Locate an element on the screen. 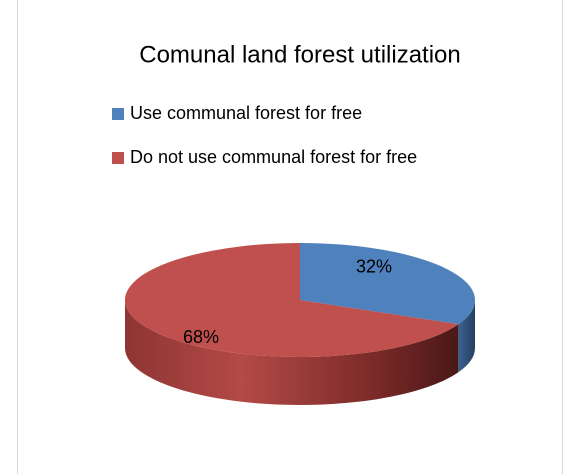  chart-title: Comunal land forest utilization is located at coordinates (300, 54).